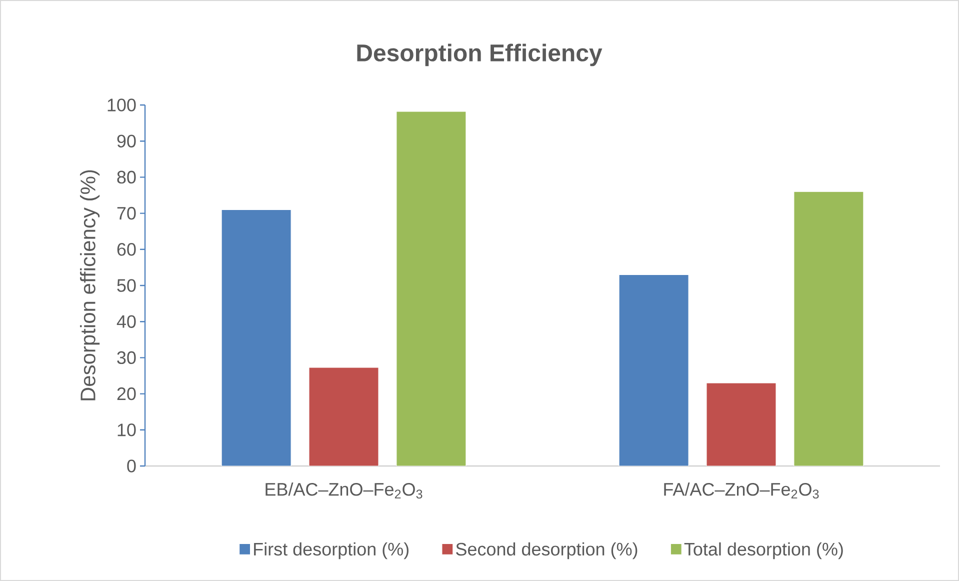  Describe the element at coordinates (126, 249) in the screenshot. I see `y-tick-label: 60` at that location.